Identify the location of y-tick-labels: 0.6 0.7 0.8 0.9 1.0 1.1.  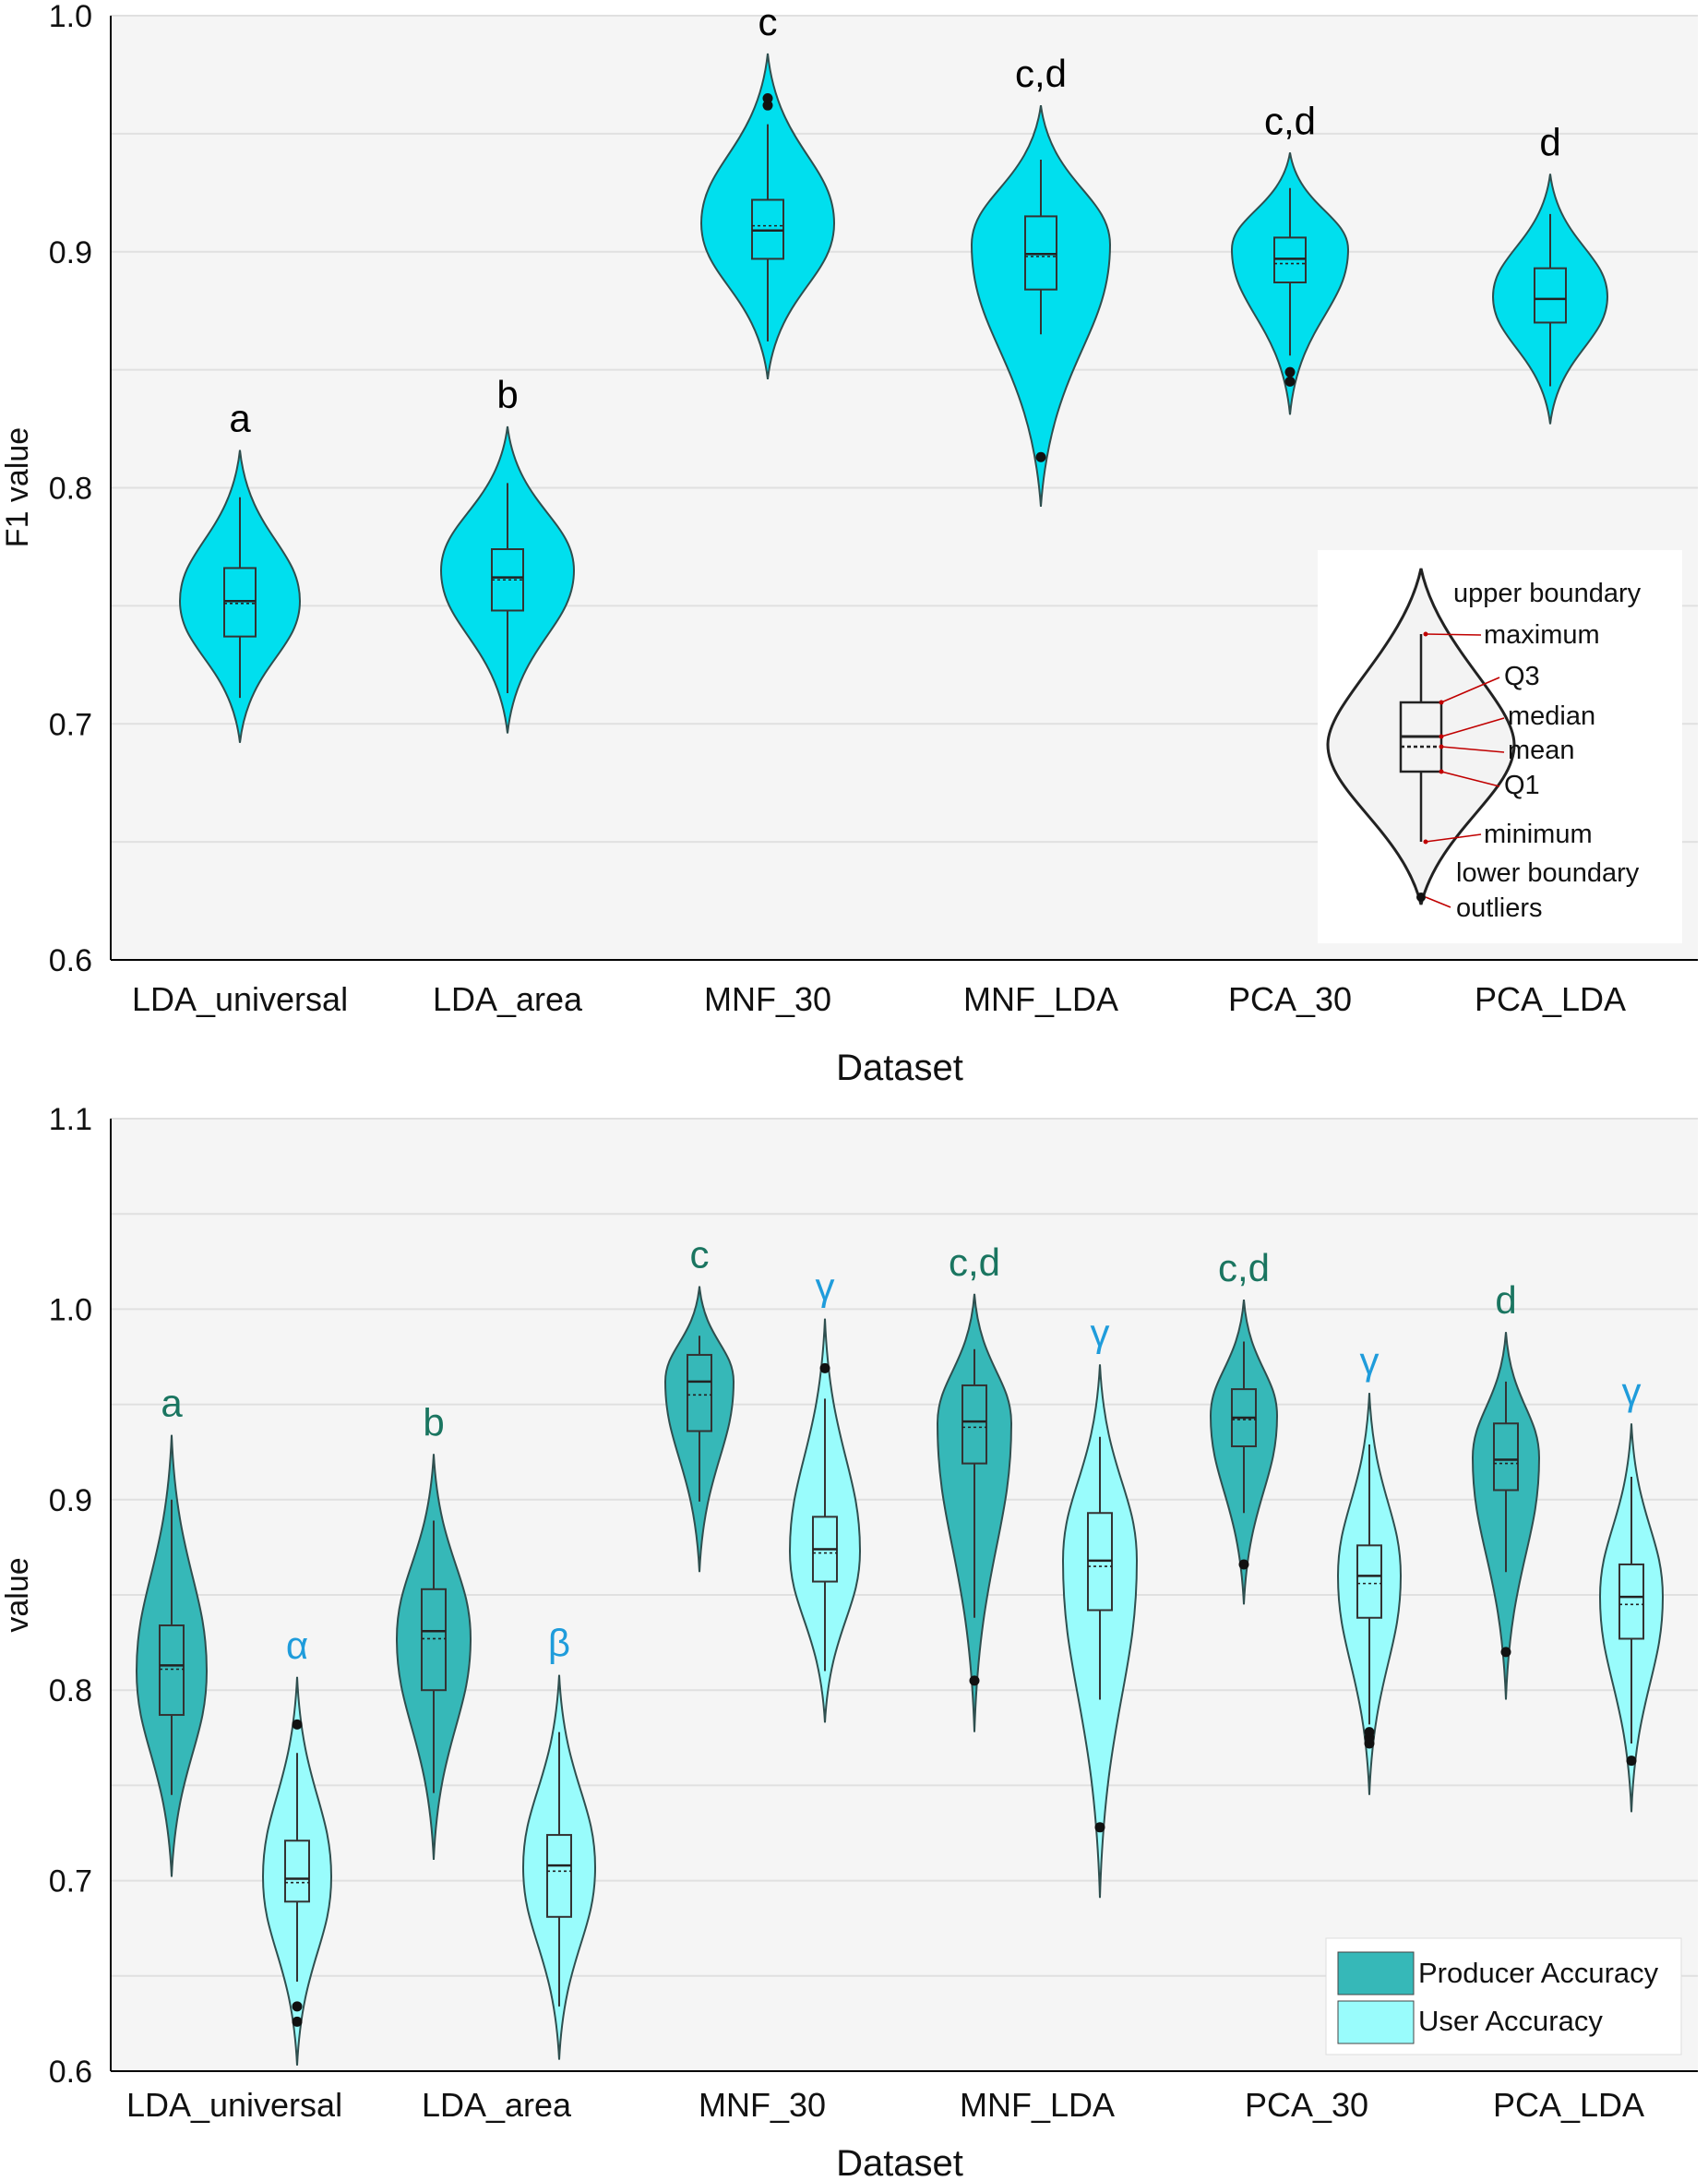
(70, 1596).